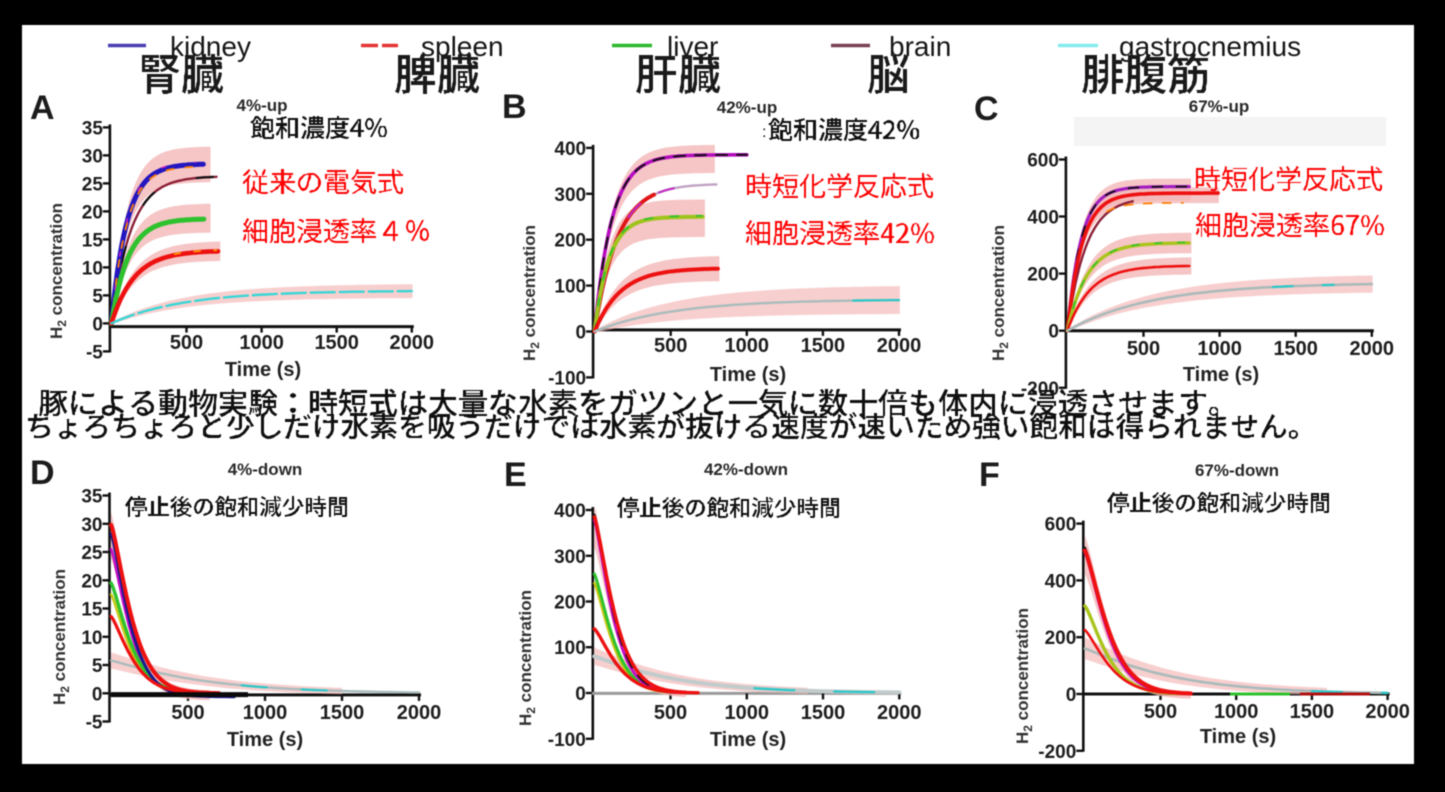 Image resolution: width=1445 pixels, height=792 pixels. What do you see at coordinates (747, 107) in the screenshot?
I see `svg-text: 42%-up` at bounding box center [747, 107].